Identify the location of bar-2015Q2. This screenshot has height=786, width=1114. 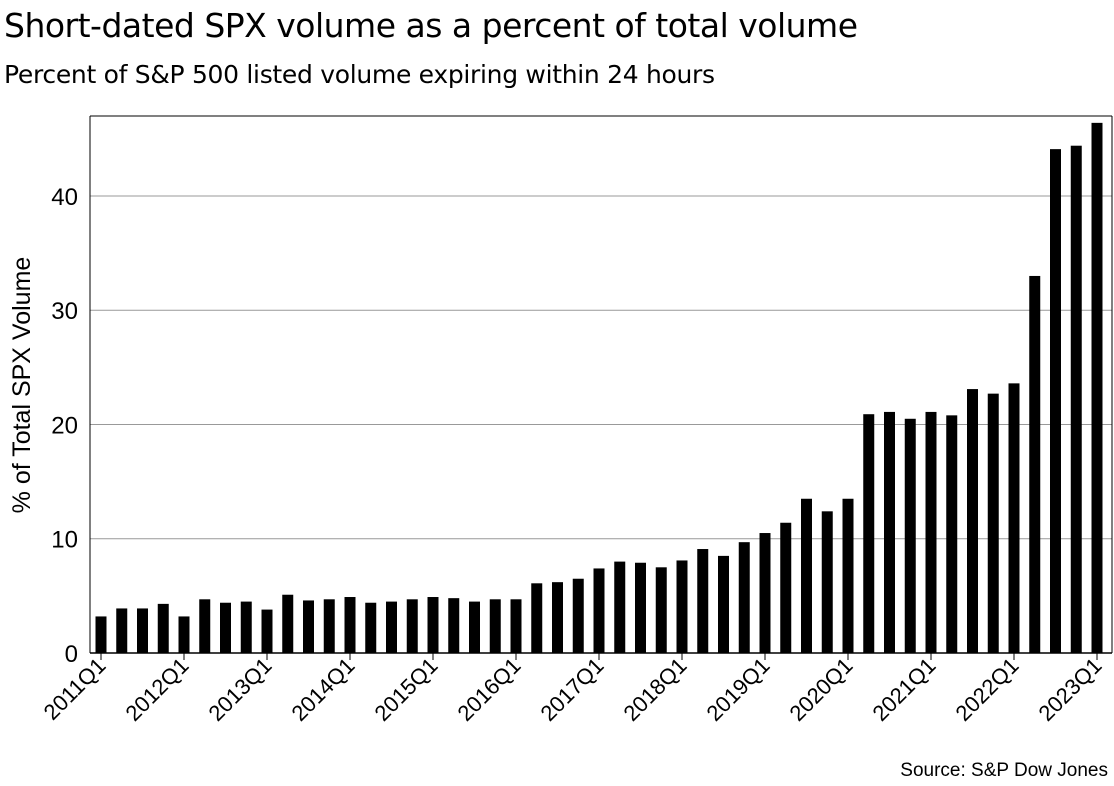
(454, 625).